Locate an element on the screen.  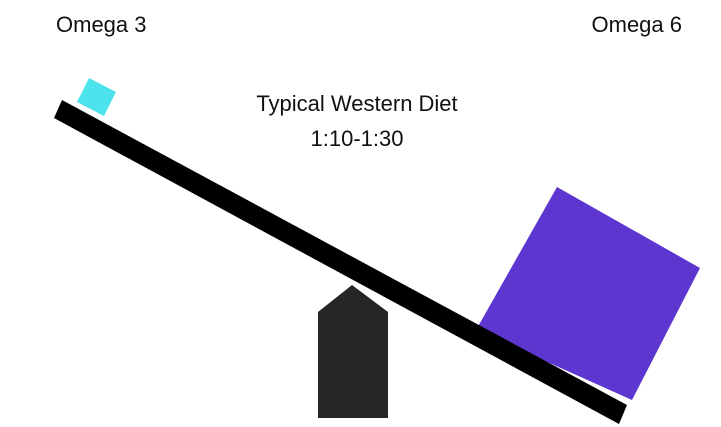
right-label: Omega 6 is located at coordinates (637, 24).